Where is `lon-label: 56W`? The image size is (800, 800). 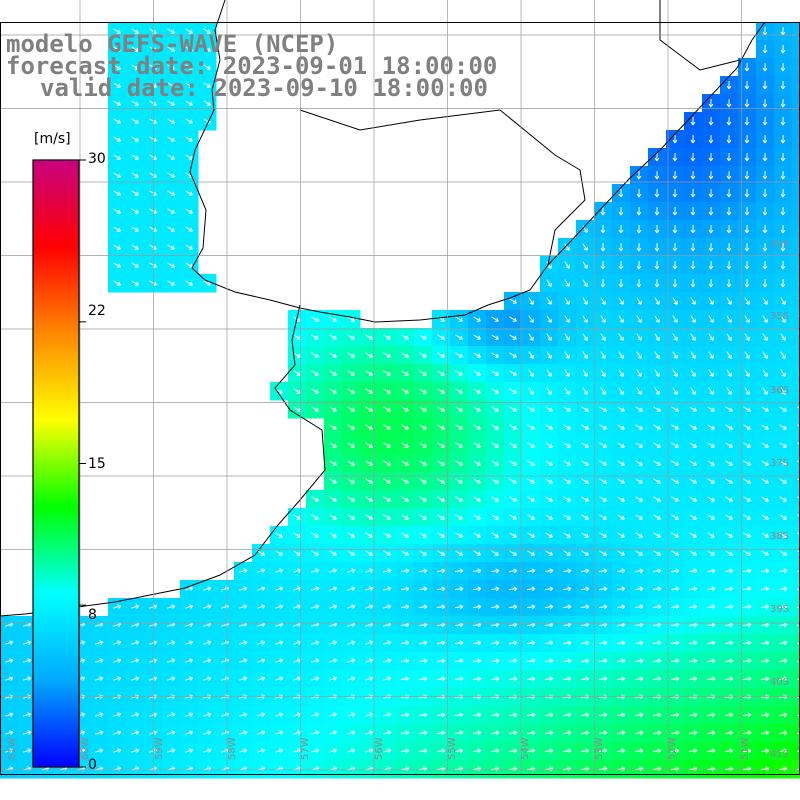
lon-label: 56W is located at coordinates (379, 748).